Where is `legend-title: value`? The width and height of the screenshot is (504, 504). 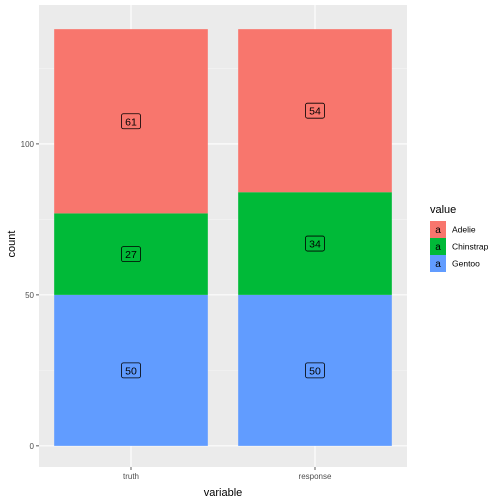 legend-title: value is located at coordinates (443, 210).